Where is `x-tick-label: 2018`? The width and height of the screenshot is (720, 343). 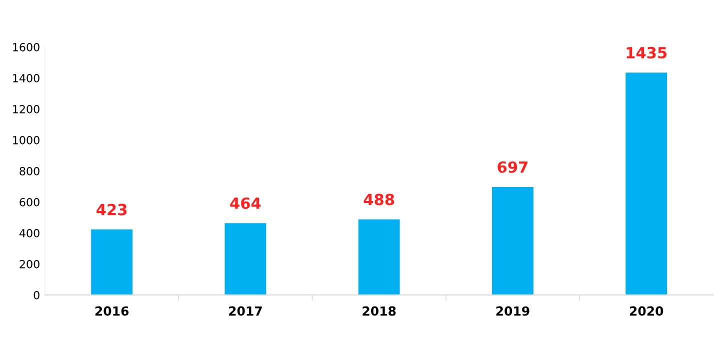 x-tick-label: 2018 is located at coordinates (379, 311).